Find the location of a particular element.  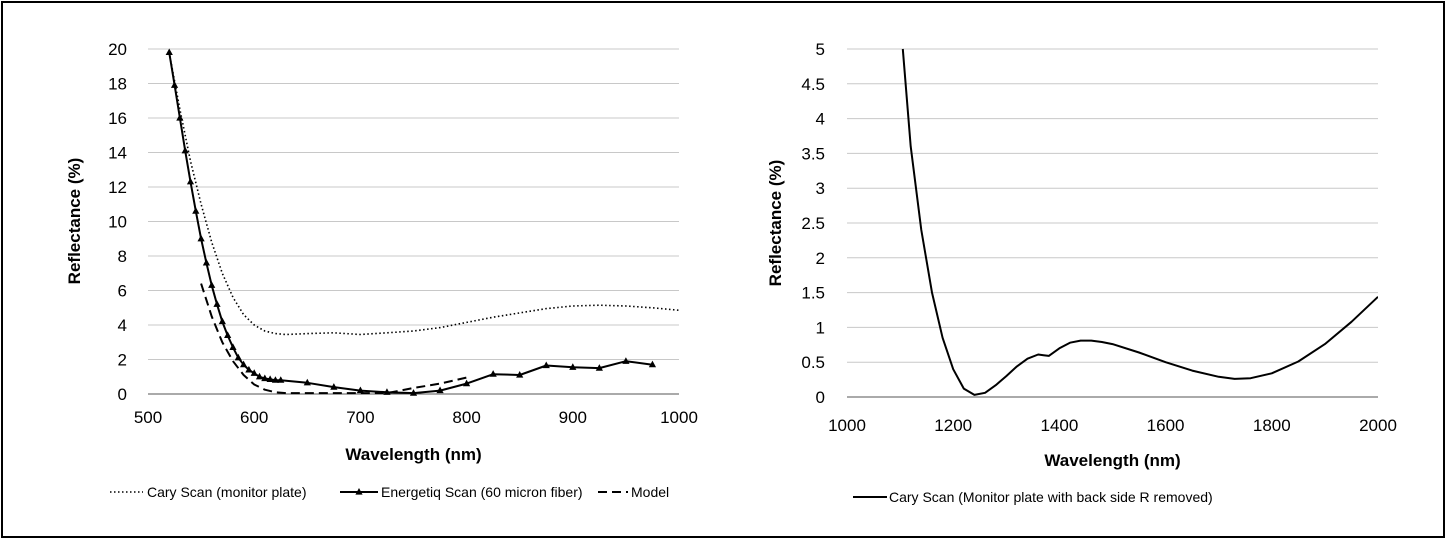

x-tick-label: 1600 is located at coordinates (1166, 425).